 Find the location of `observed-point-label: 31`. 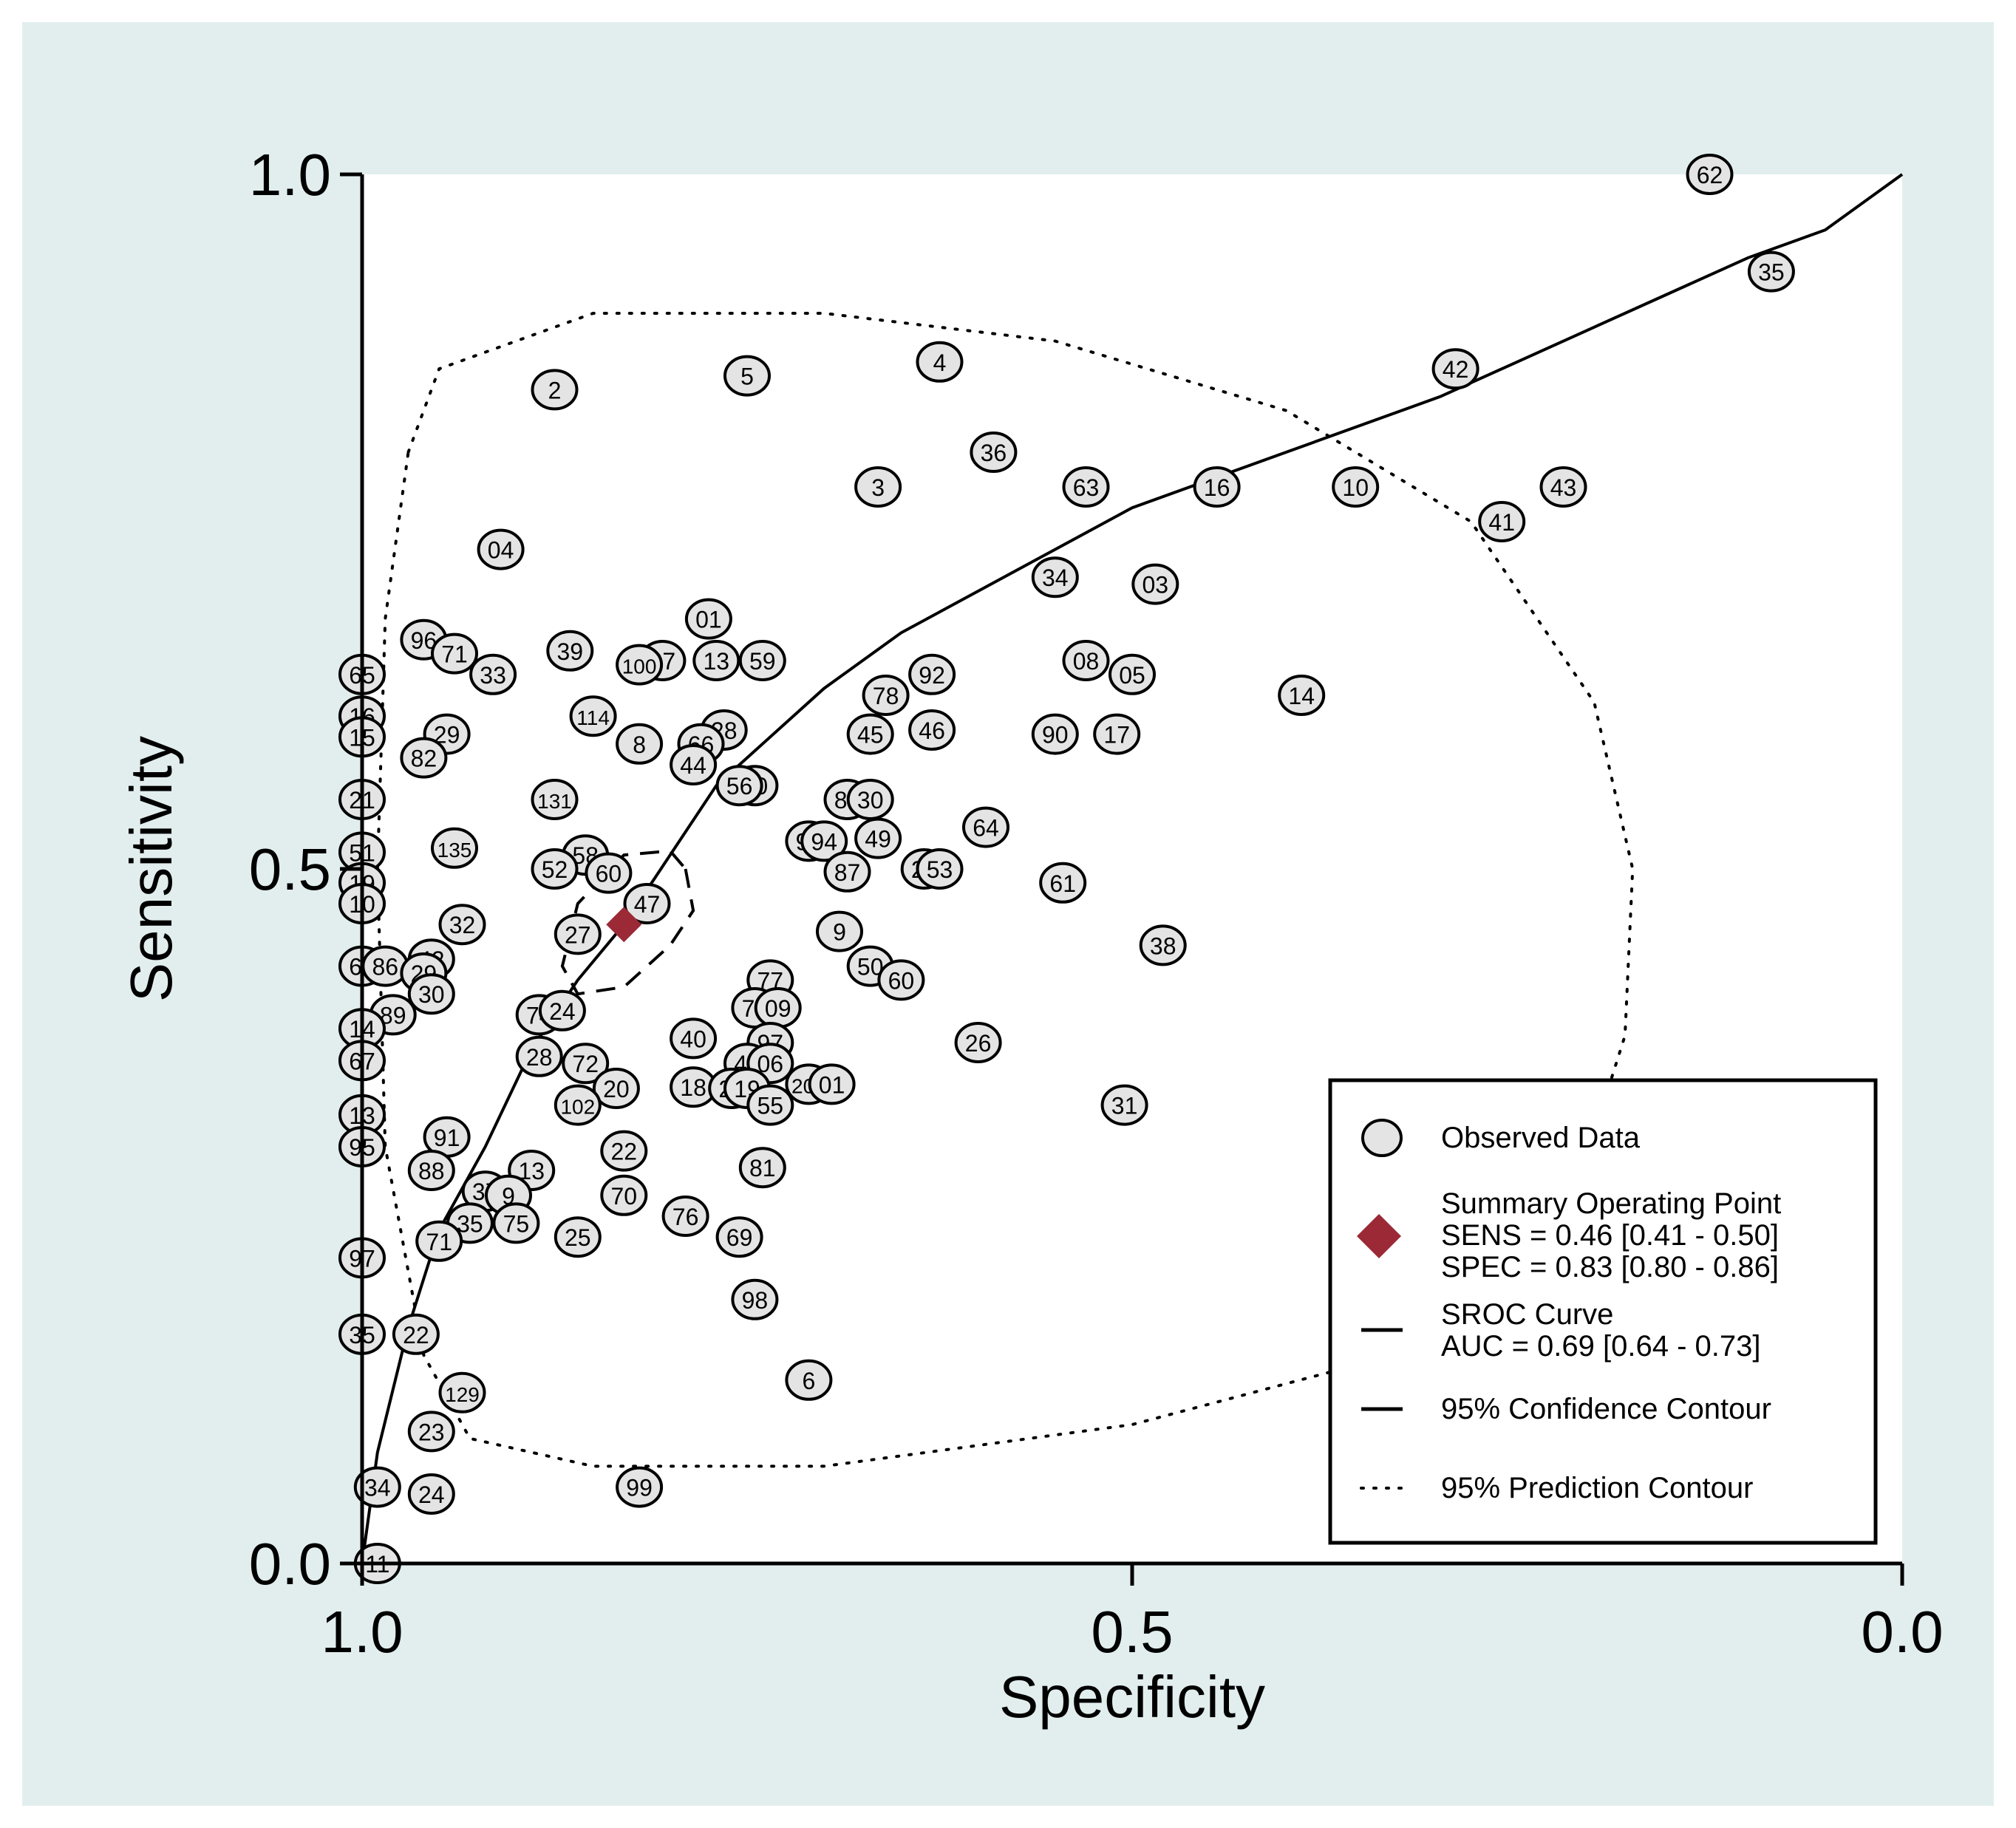

observed-point-label: 31 is located at coordinates (1125, 1106).